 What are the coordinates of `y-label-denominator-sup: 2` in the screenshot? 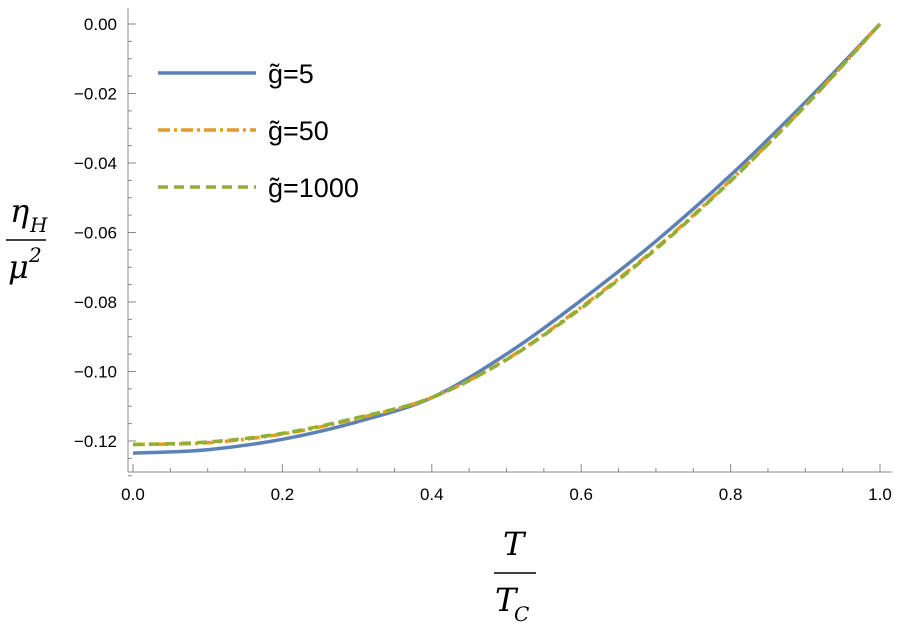 It's located at (35, 255).